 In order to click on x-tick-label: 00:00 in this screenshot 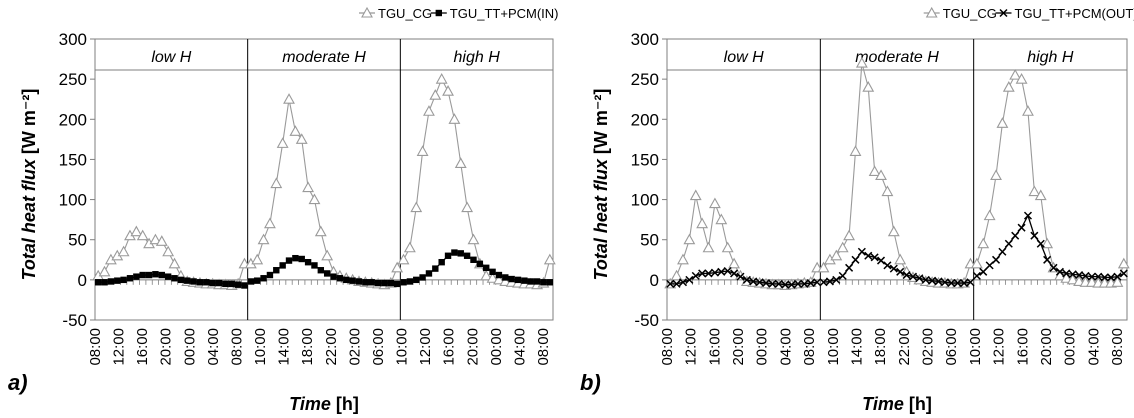, I will do `click(762, 347)`.